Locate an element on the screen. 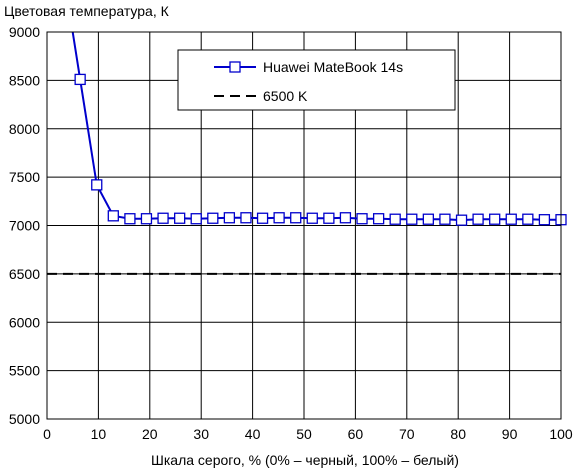 This screenshot has height=469, width=574. legend: Huawei MateBook 14s 6500 K is located at coordinates (316, 80).